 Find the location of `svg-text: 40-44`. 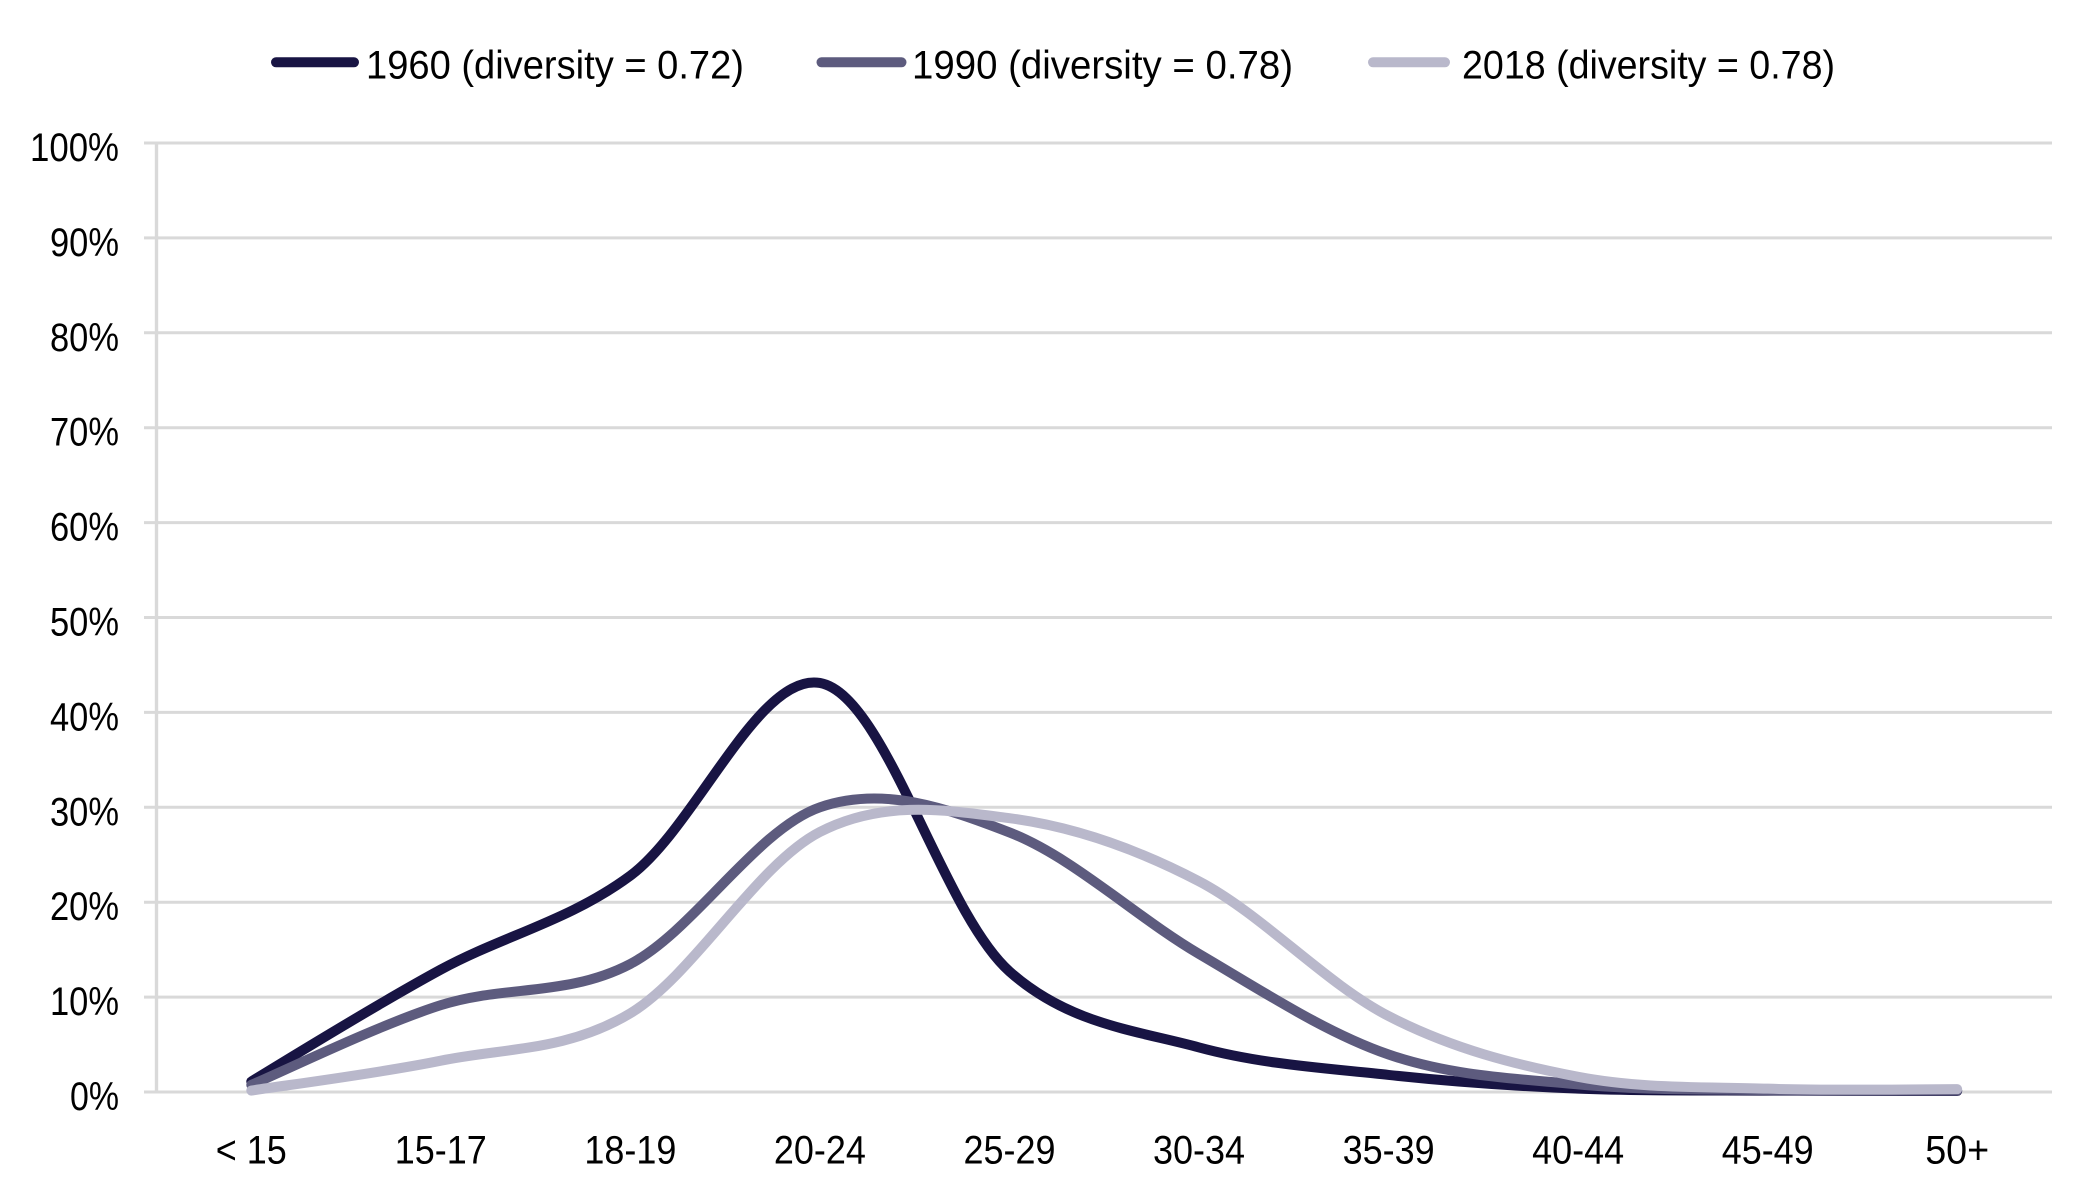

svg-text: 40-44 is located at coordinates (1578, 1151).